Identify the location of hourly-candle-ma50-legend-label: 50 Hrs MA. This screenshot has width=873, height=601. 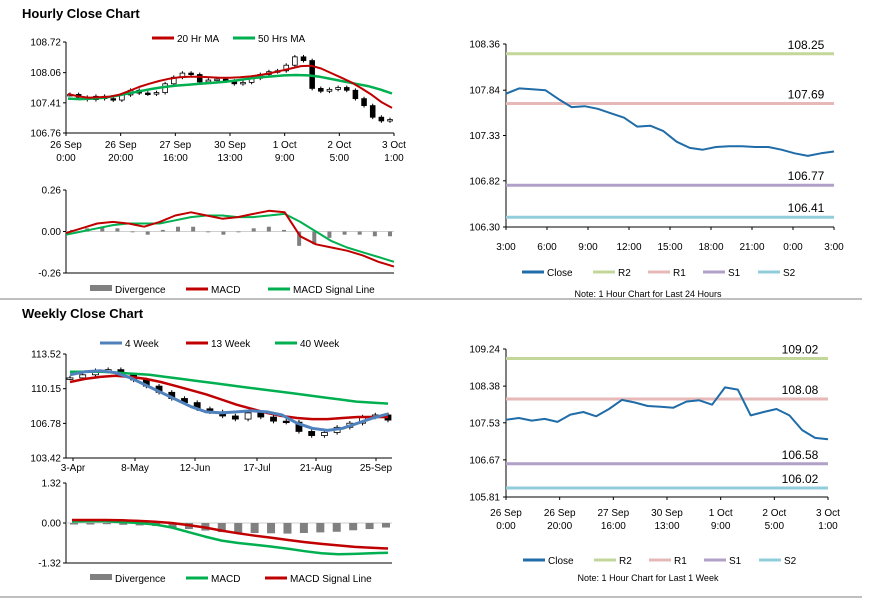
(282, 39).